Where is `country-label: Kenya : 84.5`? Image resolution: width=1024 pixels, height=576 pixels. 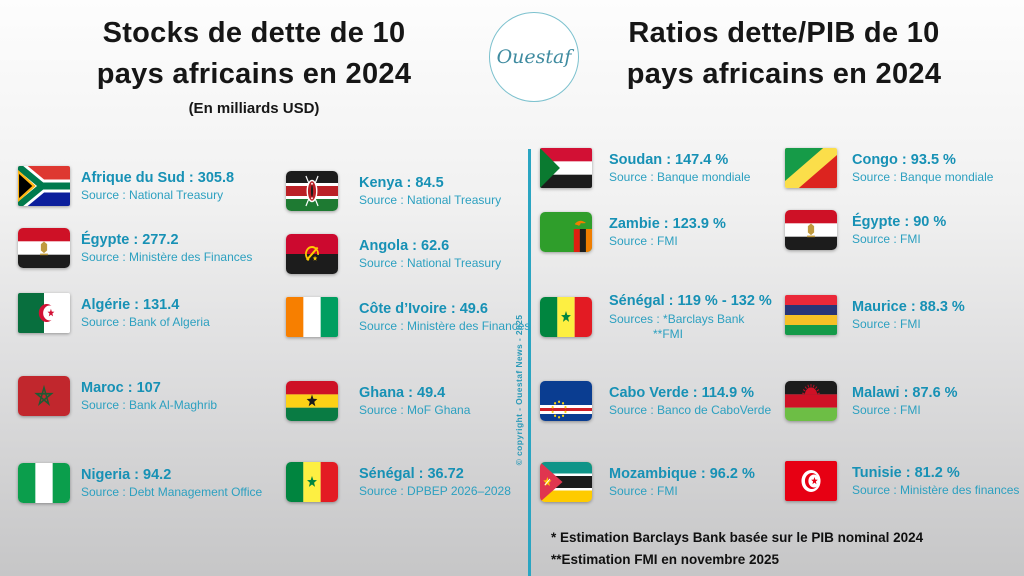
country-label: Kenya : 84.5 is located at coordinates (401, 182).